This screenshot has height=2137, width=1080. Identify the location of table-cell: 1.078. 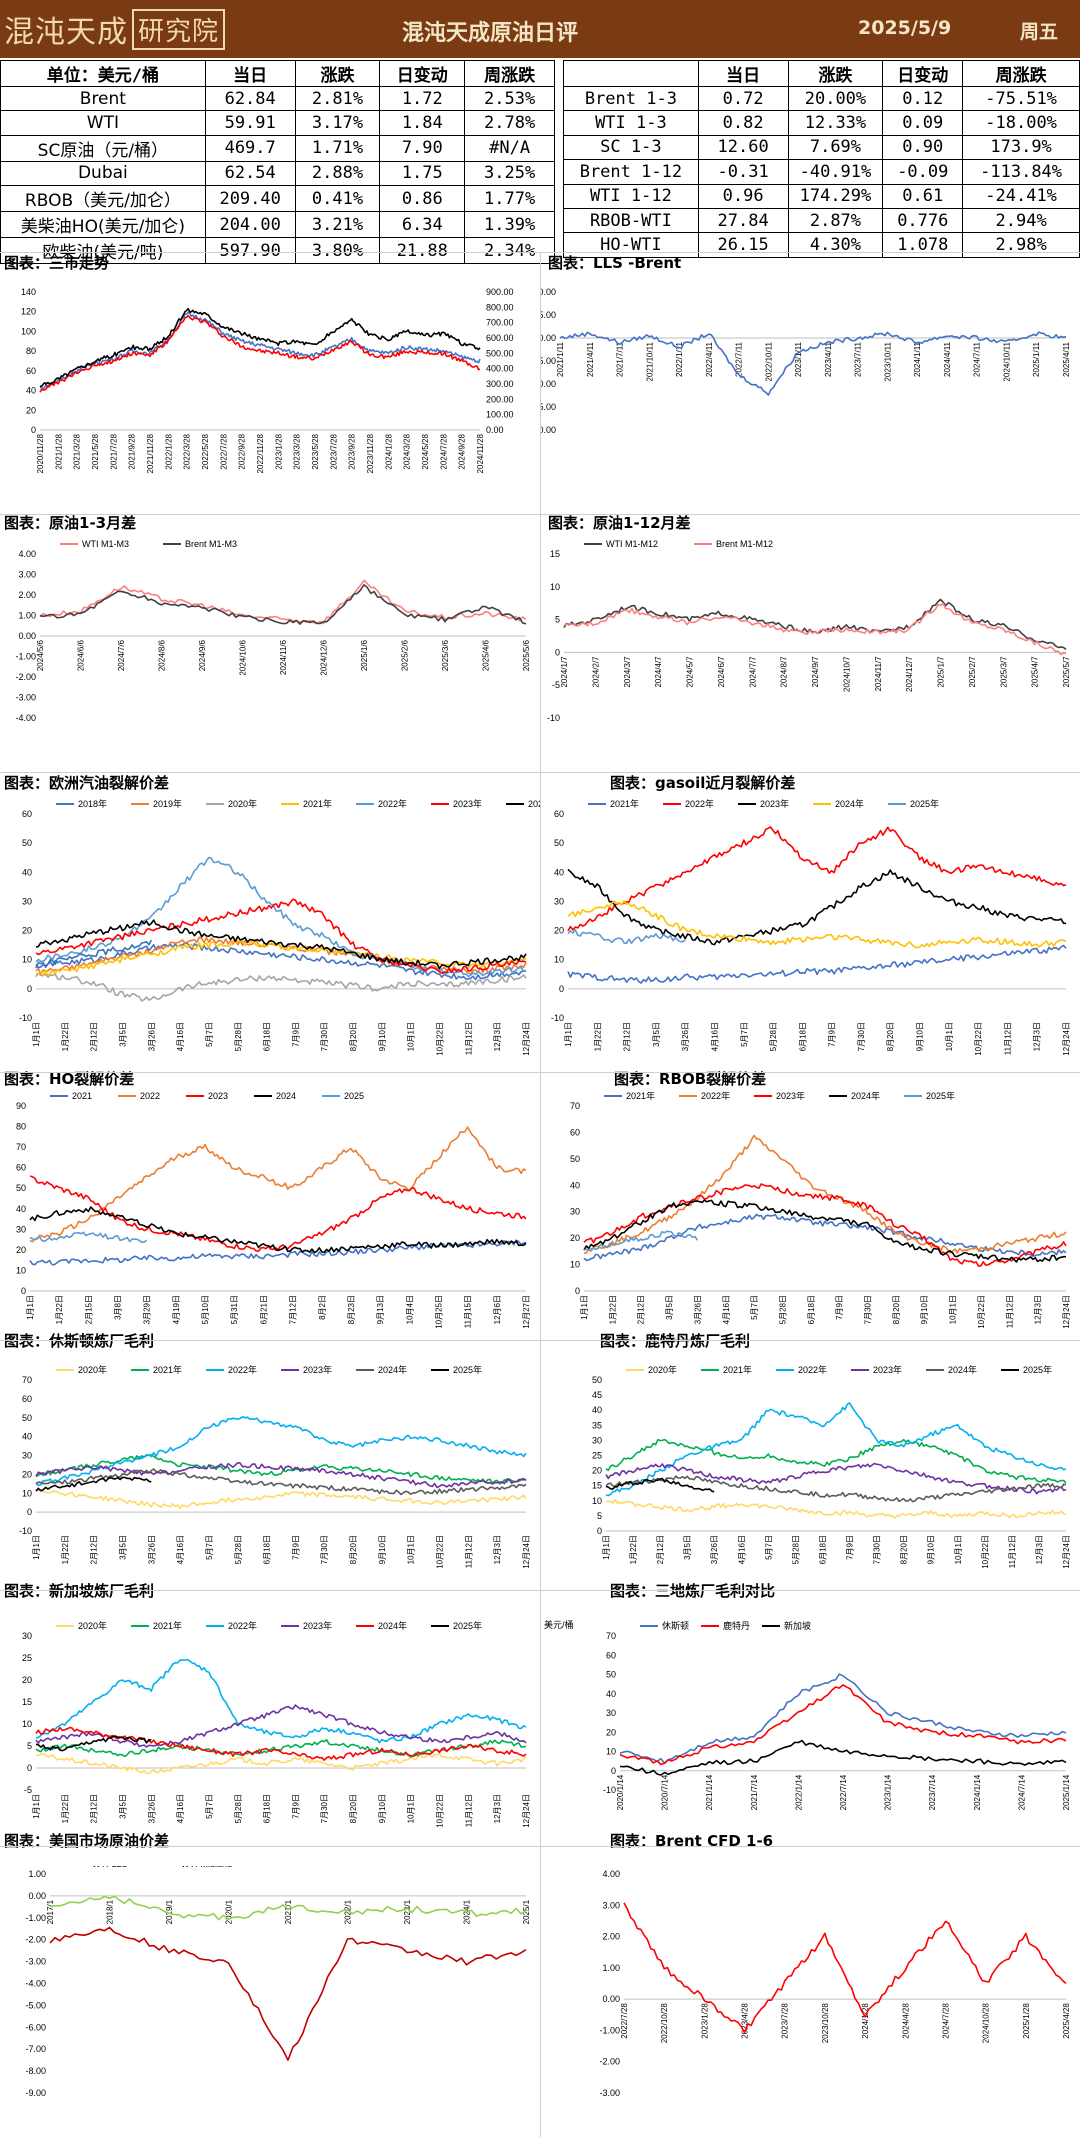
(923, 245).